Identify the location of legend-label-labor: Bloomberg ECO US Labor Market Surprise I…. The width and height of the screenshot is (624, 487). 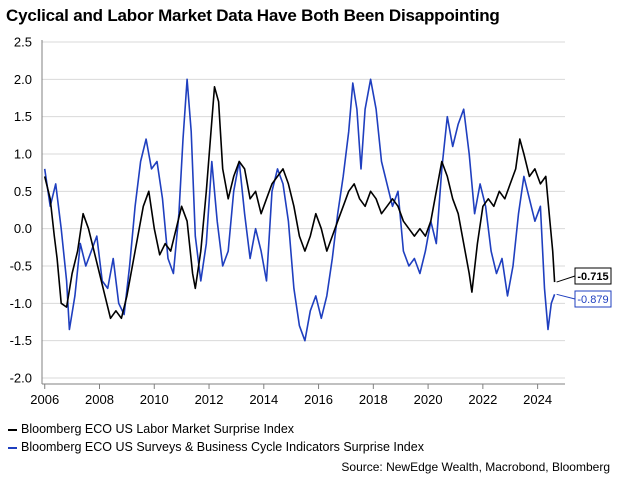
(158, 429).